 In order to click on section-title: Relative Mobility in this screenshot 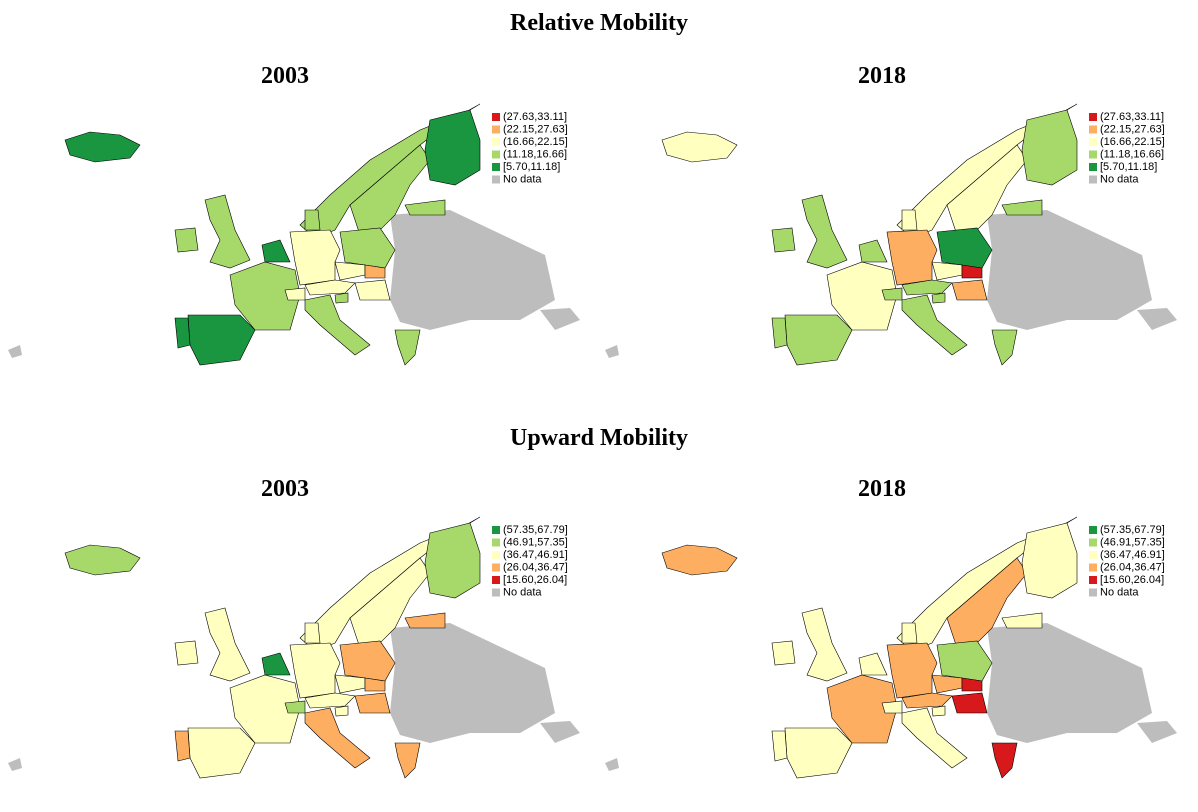, I will do `click(599, 23)`.